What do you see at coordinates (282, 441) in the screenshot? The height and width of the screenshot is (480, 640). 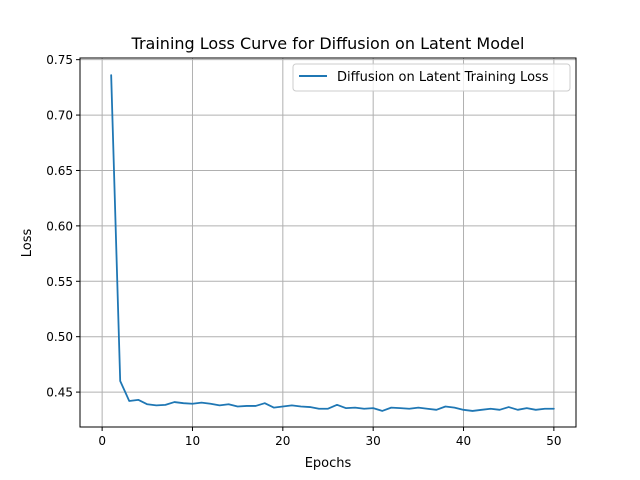 I see `x-tick-label: 20` at bounding box center [282, 441].